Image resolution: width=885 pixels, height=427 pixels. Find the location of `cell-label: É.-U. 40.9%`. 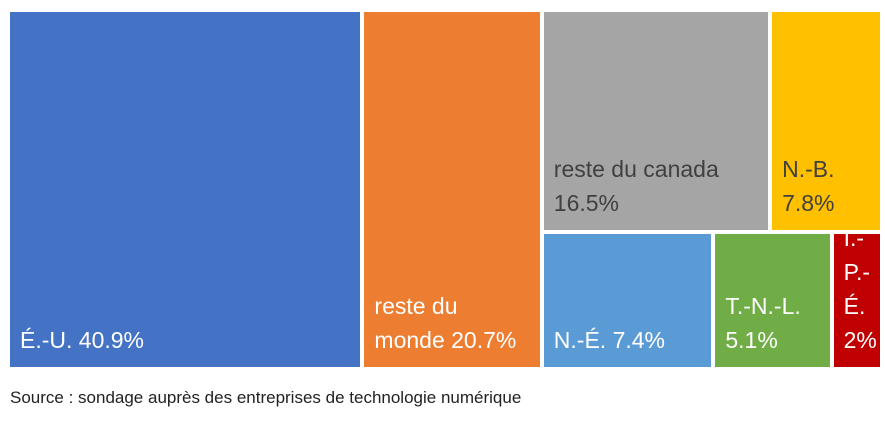

cell-label: É.-U. 40.9% is located at coordinates (82, 340).